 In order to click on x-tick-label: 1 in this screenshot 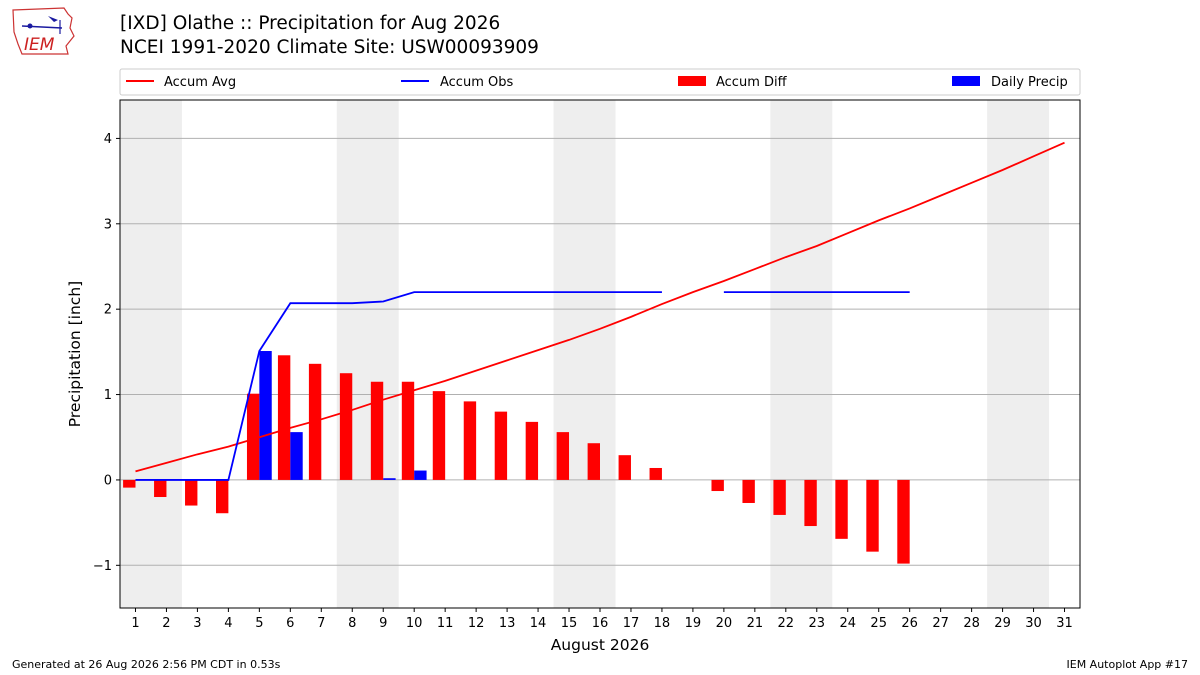, I will do `click(135, 623)`.